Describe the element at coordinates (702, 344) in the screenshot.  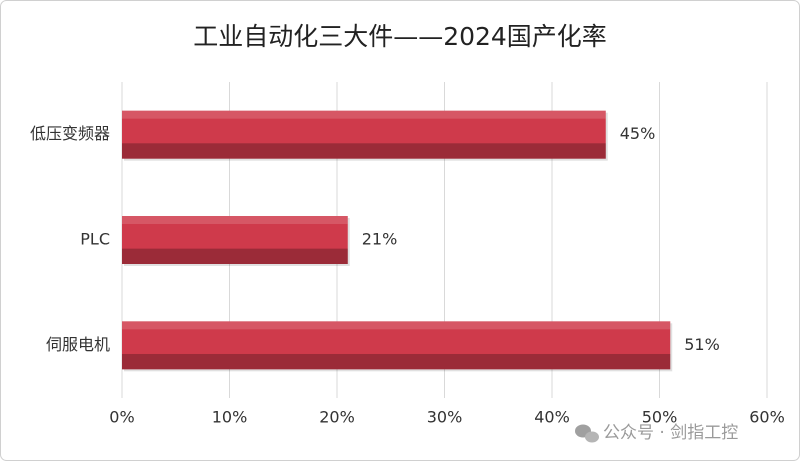
I see `data-label: 51%` at that location.